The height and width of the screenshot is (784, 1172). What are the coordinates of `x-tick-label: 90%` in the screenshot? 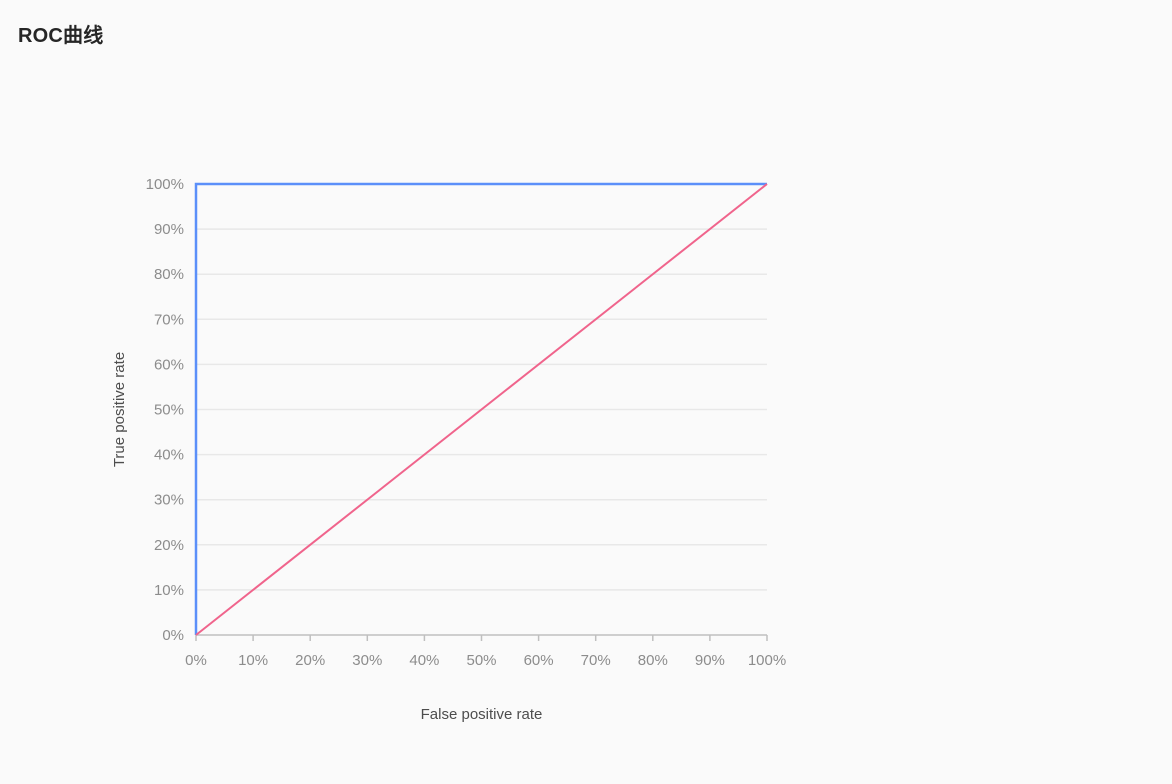 It's located at (710, 660).